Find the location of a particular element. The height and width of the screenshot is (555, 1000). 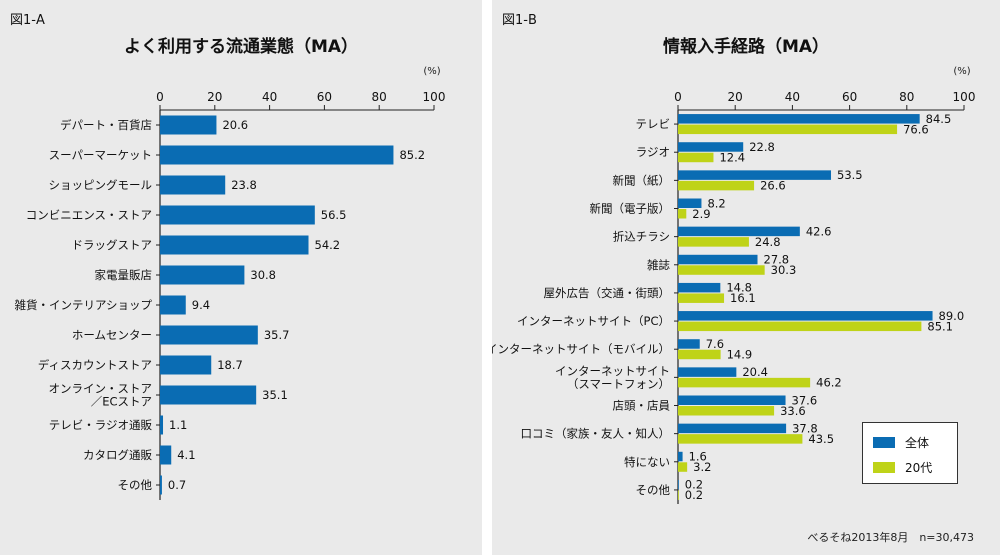

category-label: 口コミ（家族・友人・知人） is located at coordinates (596, 434).